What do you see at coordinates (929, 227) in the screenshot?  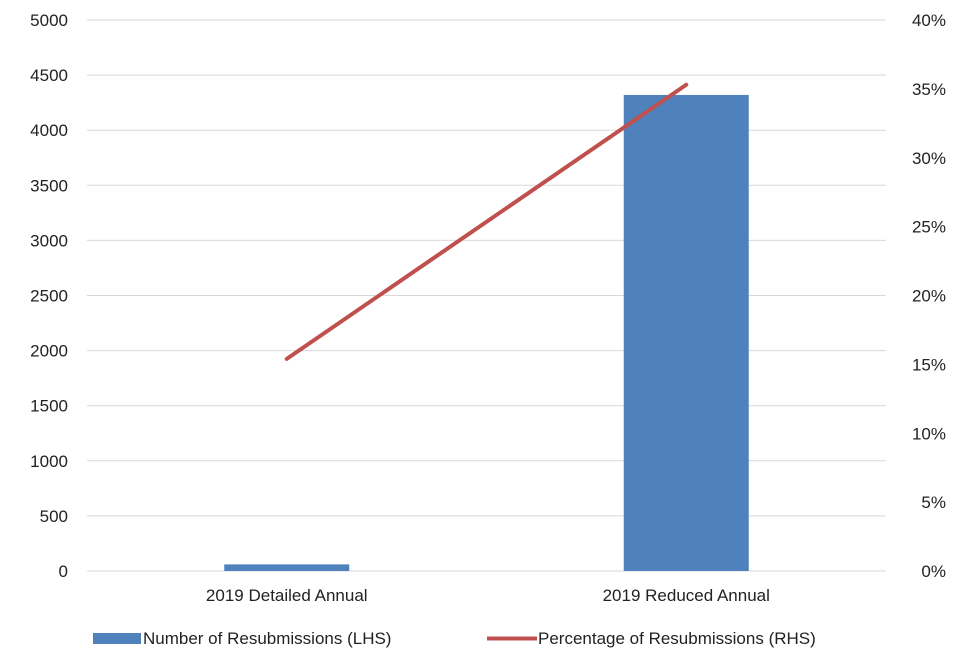 I see `right-tick-label: 25%` at bounding box center [929, 227].